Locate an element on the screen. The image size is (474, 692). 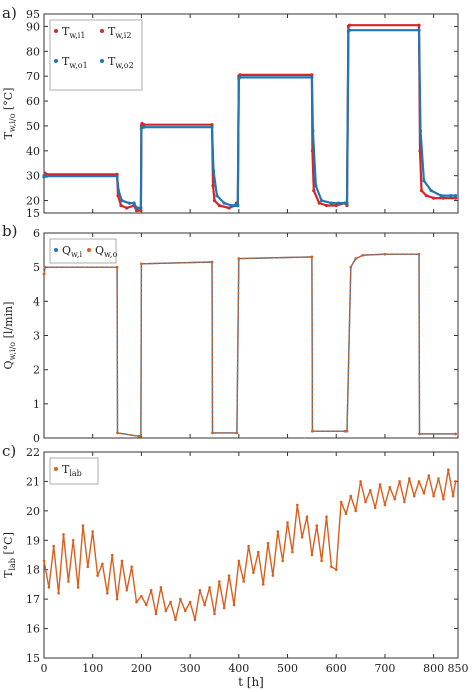
legend-entry: Qw,i is located at coordinates (72, 251).